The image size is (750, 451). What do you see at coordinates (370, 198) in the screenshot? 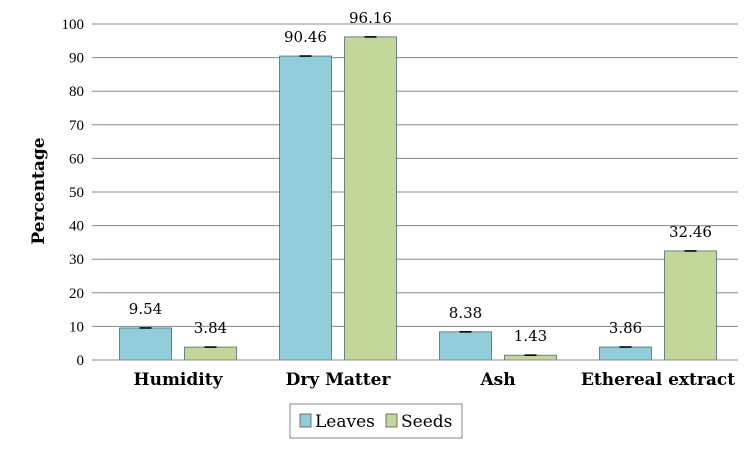
I see `bar-seeds-dry-matter` at bounding box center [370, 198].